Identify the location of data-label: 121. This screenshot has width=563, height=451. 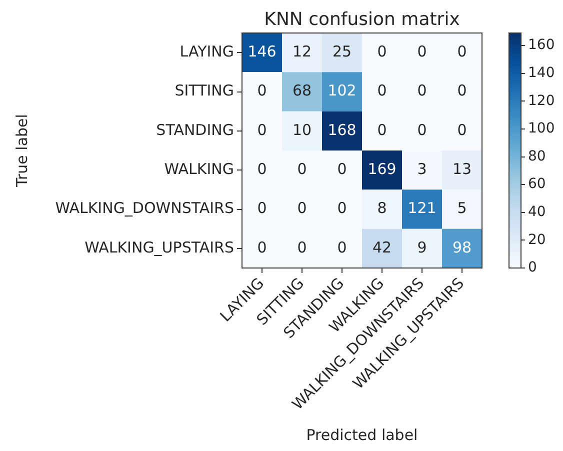
(422, 208).